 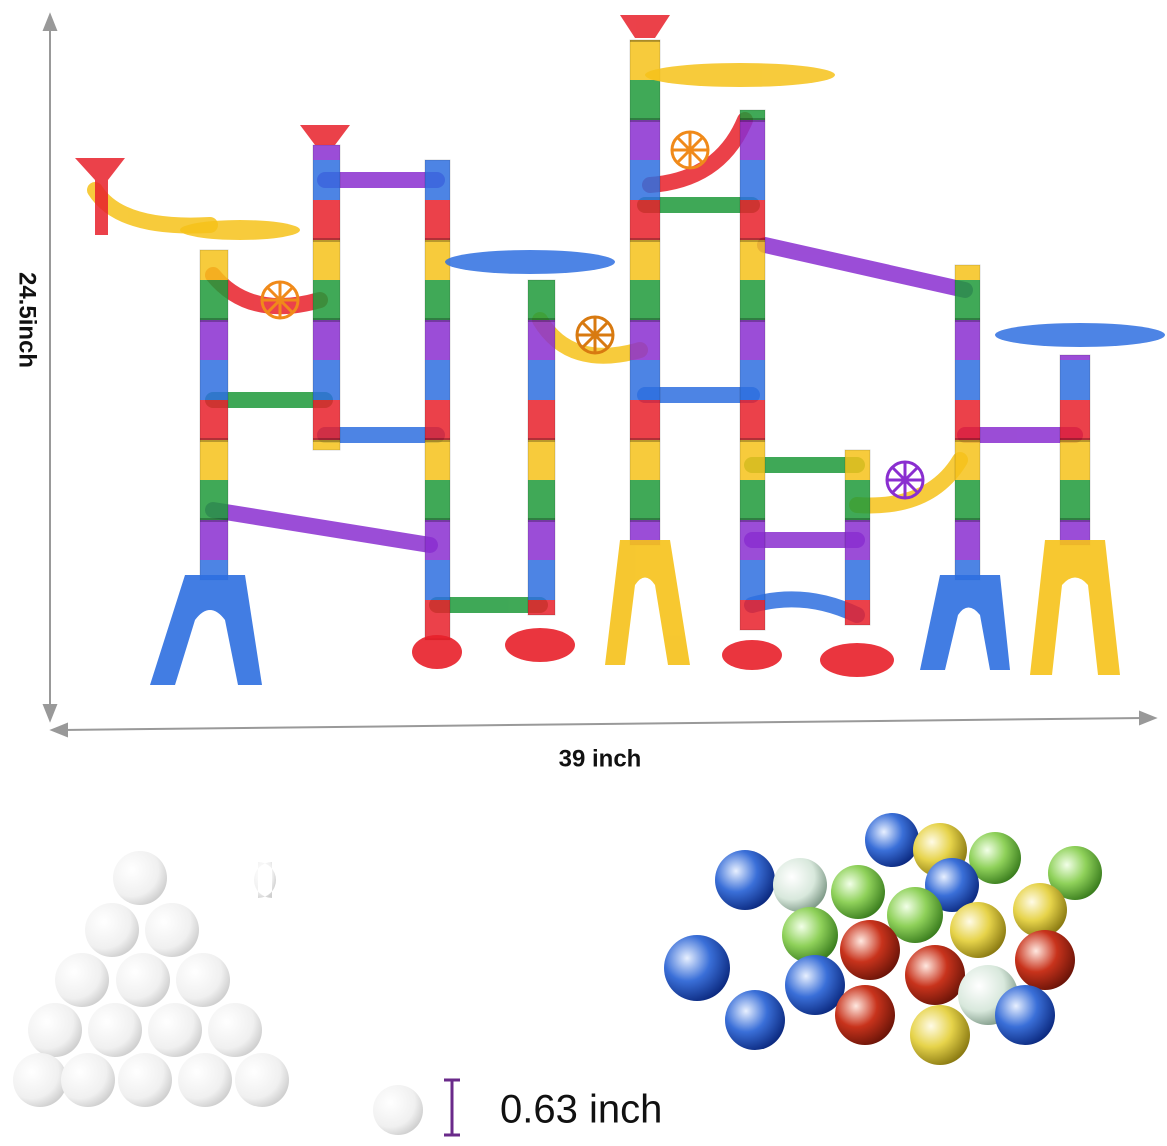 I want to click on size-marker, so click(x=452, y=1107).